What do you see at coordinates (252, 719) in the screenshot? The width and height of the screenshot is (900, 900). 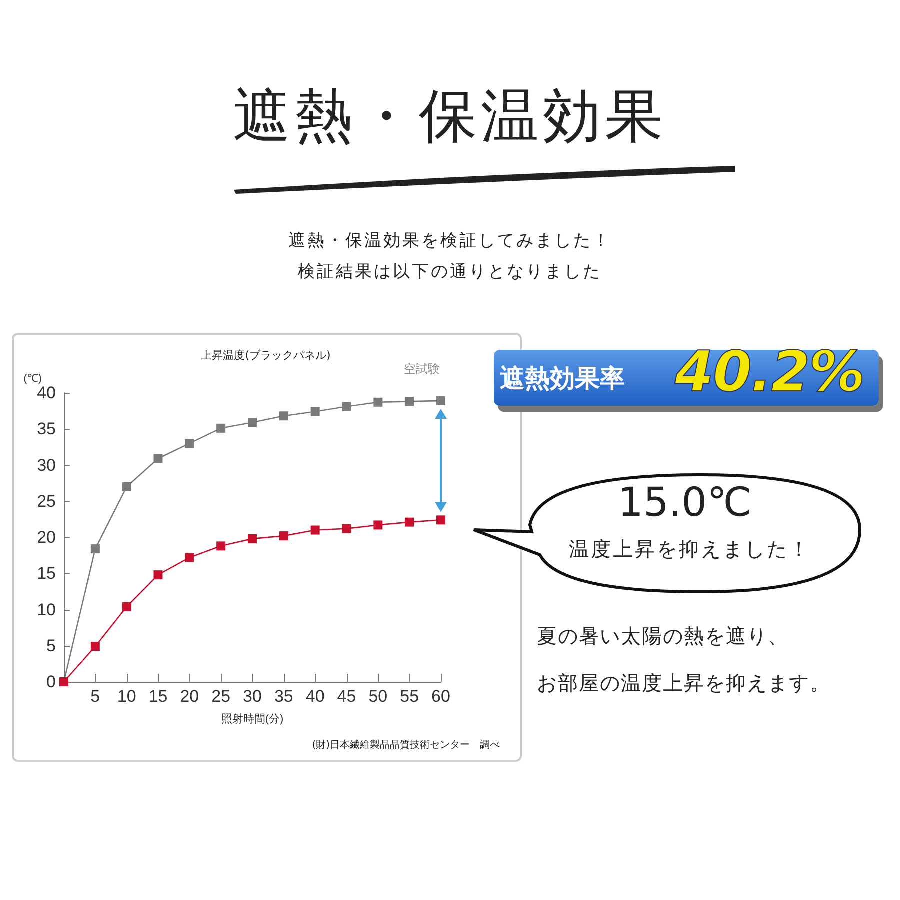 I see `x-axis-title: 照射時間(分)` at bounding box center [252, 719].